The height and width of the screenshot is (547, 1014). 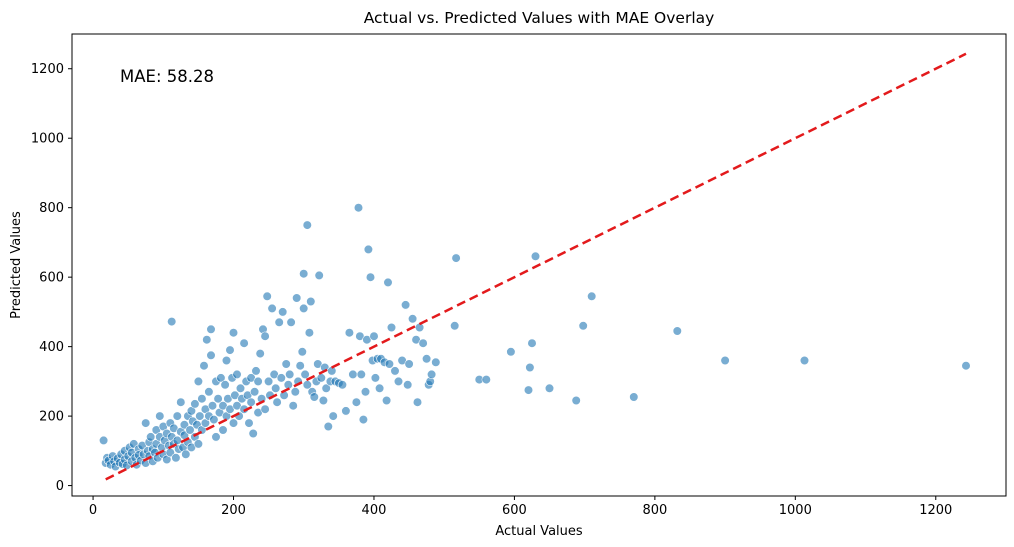 I want to click on x-tick-label: 1200, so click(x=935, y=510).